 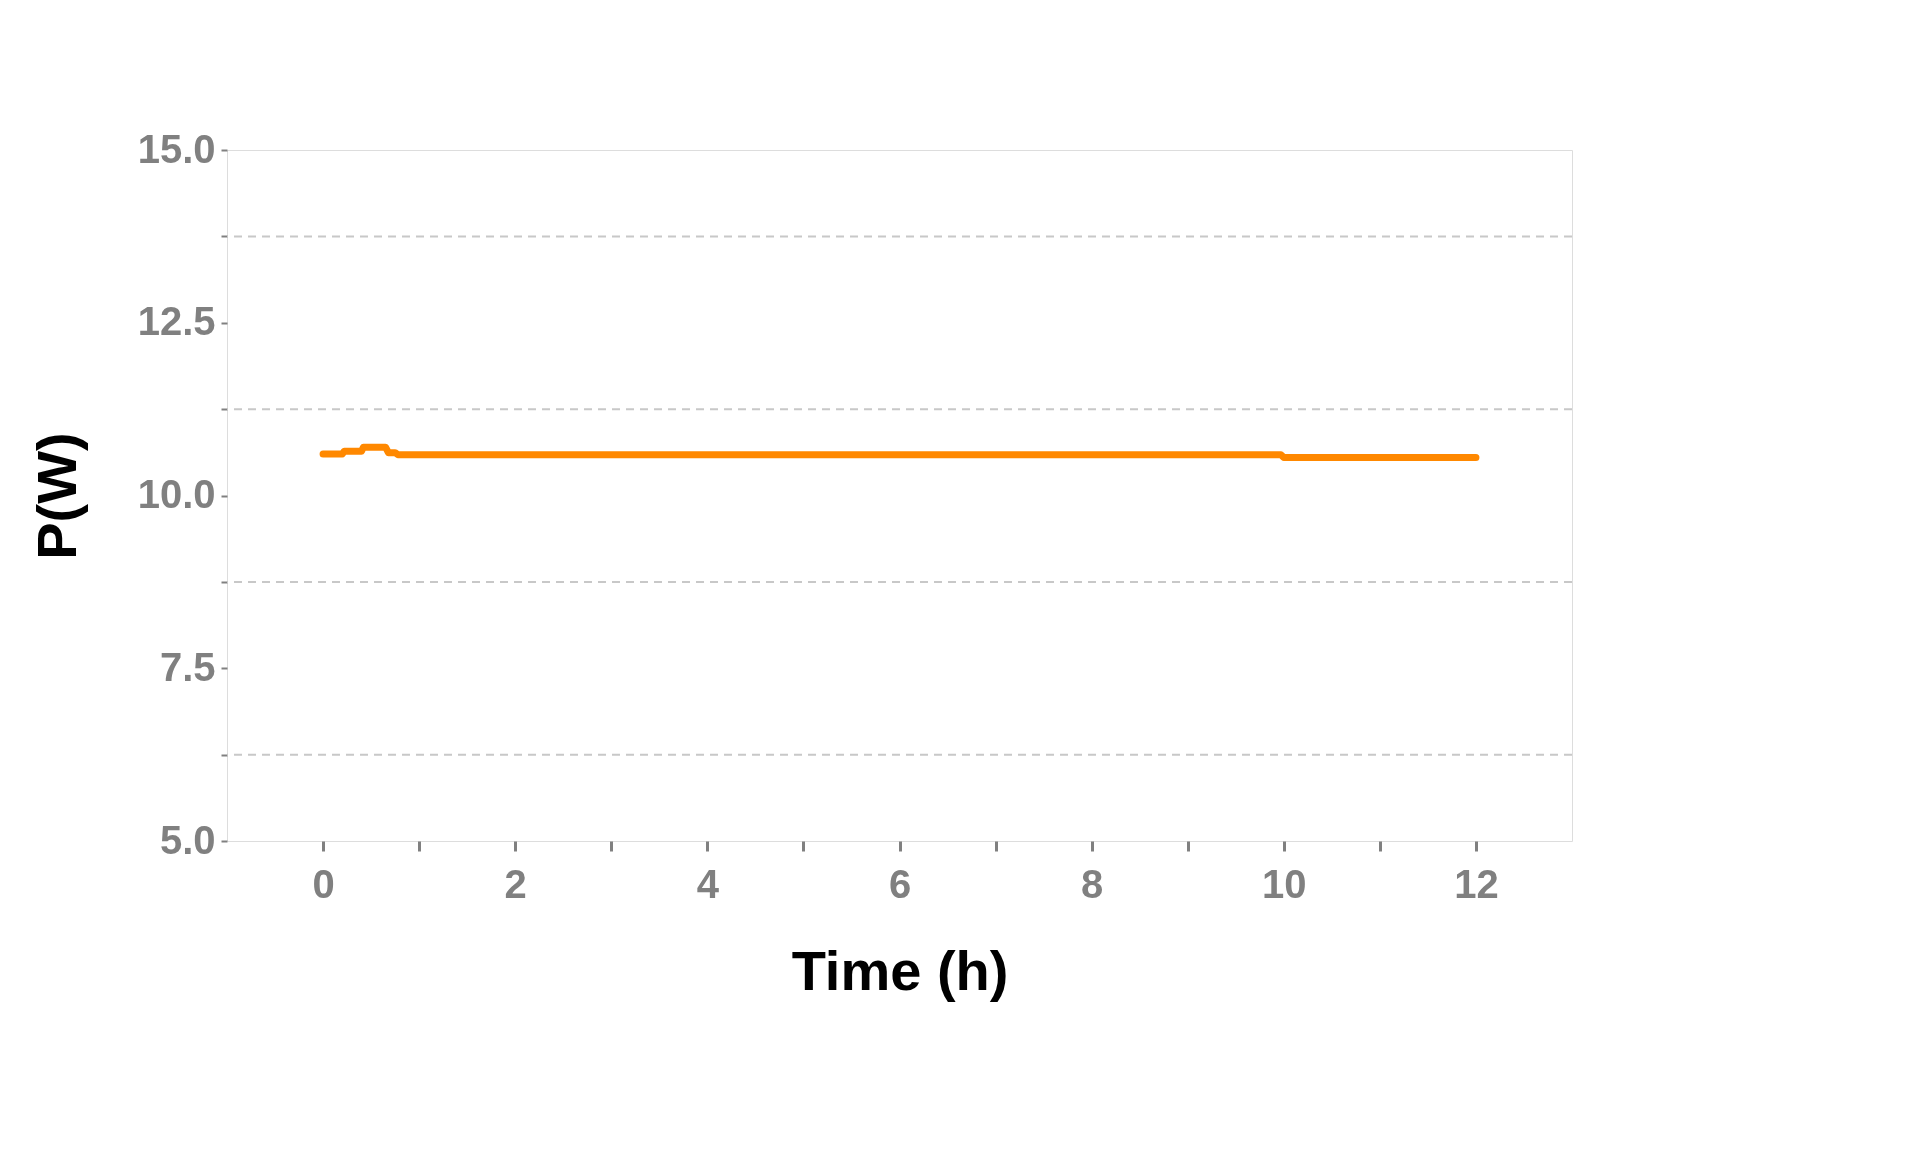 I want to click on y-tick-label: 5.0, so click(x=187, y=839).